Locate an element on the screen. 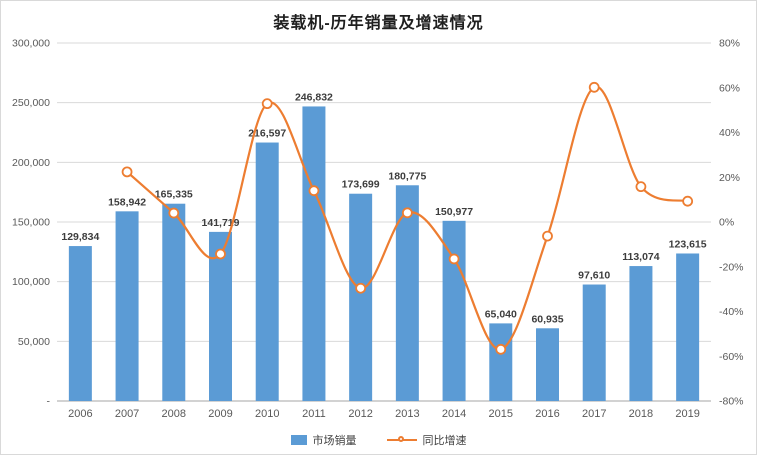 This screenshot has height=455, width=757. legend-label-sales: 市场销量 is located at coordinates (334, 441).